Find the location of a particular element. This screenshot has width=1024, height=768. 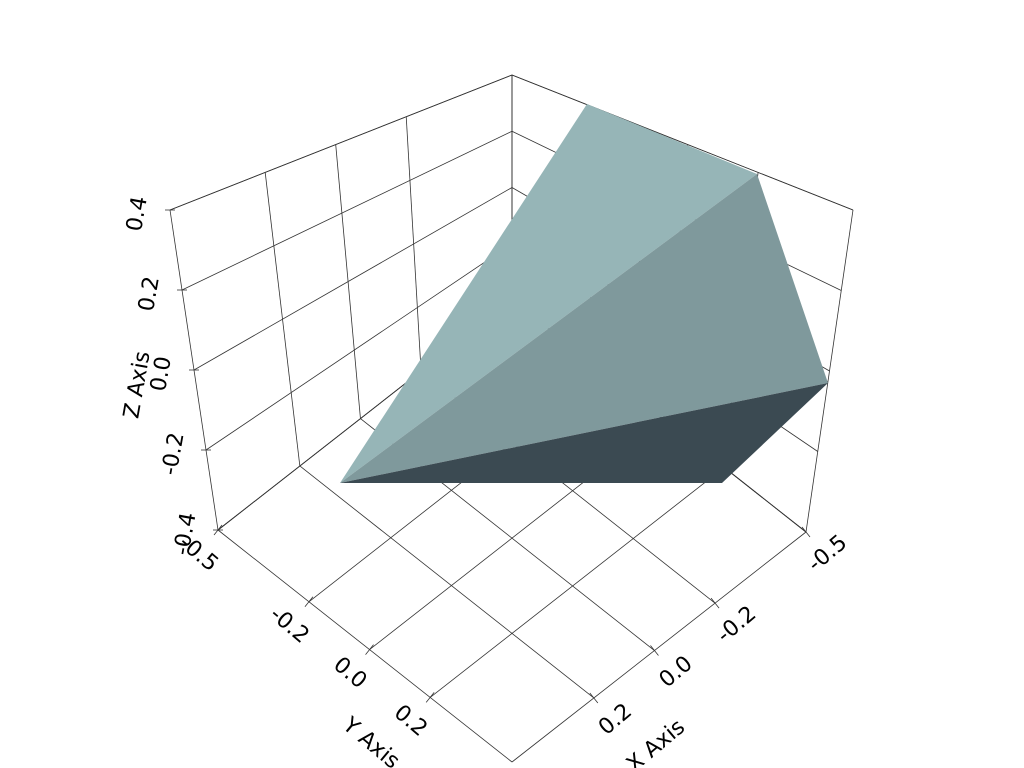

z-tick-label: 0.0 is located at coordinates (161, 374).